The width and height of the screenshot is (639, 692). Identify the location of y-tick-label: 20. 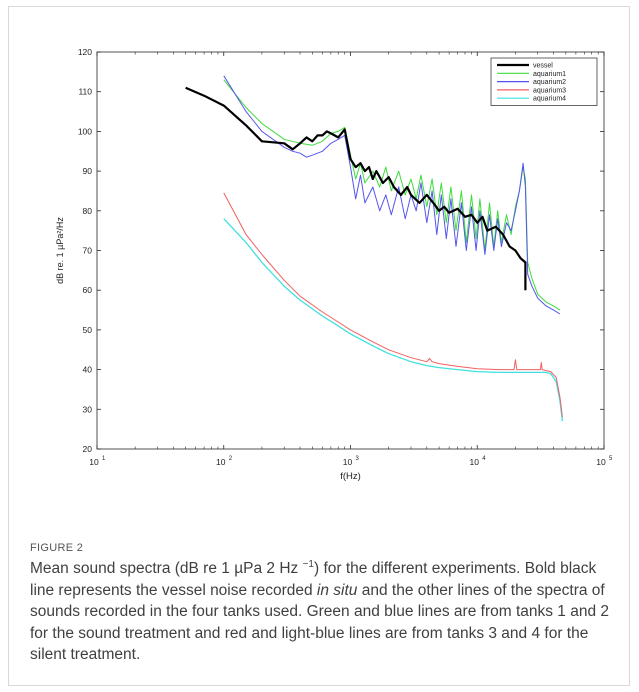
(88, 449).